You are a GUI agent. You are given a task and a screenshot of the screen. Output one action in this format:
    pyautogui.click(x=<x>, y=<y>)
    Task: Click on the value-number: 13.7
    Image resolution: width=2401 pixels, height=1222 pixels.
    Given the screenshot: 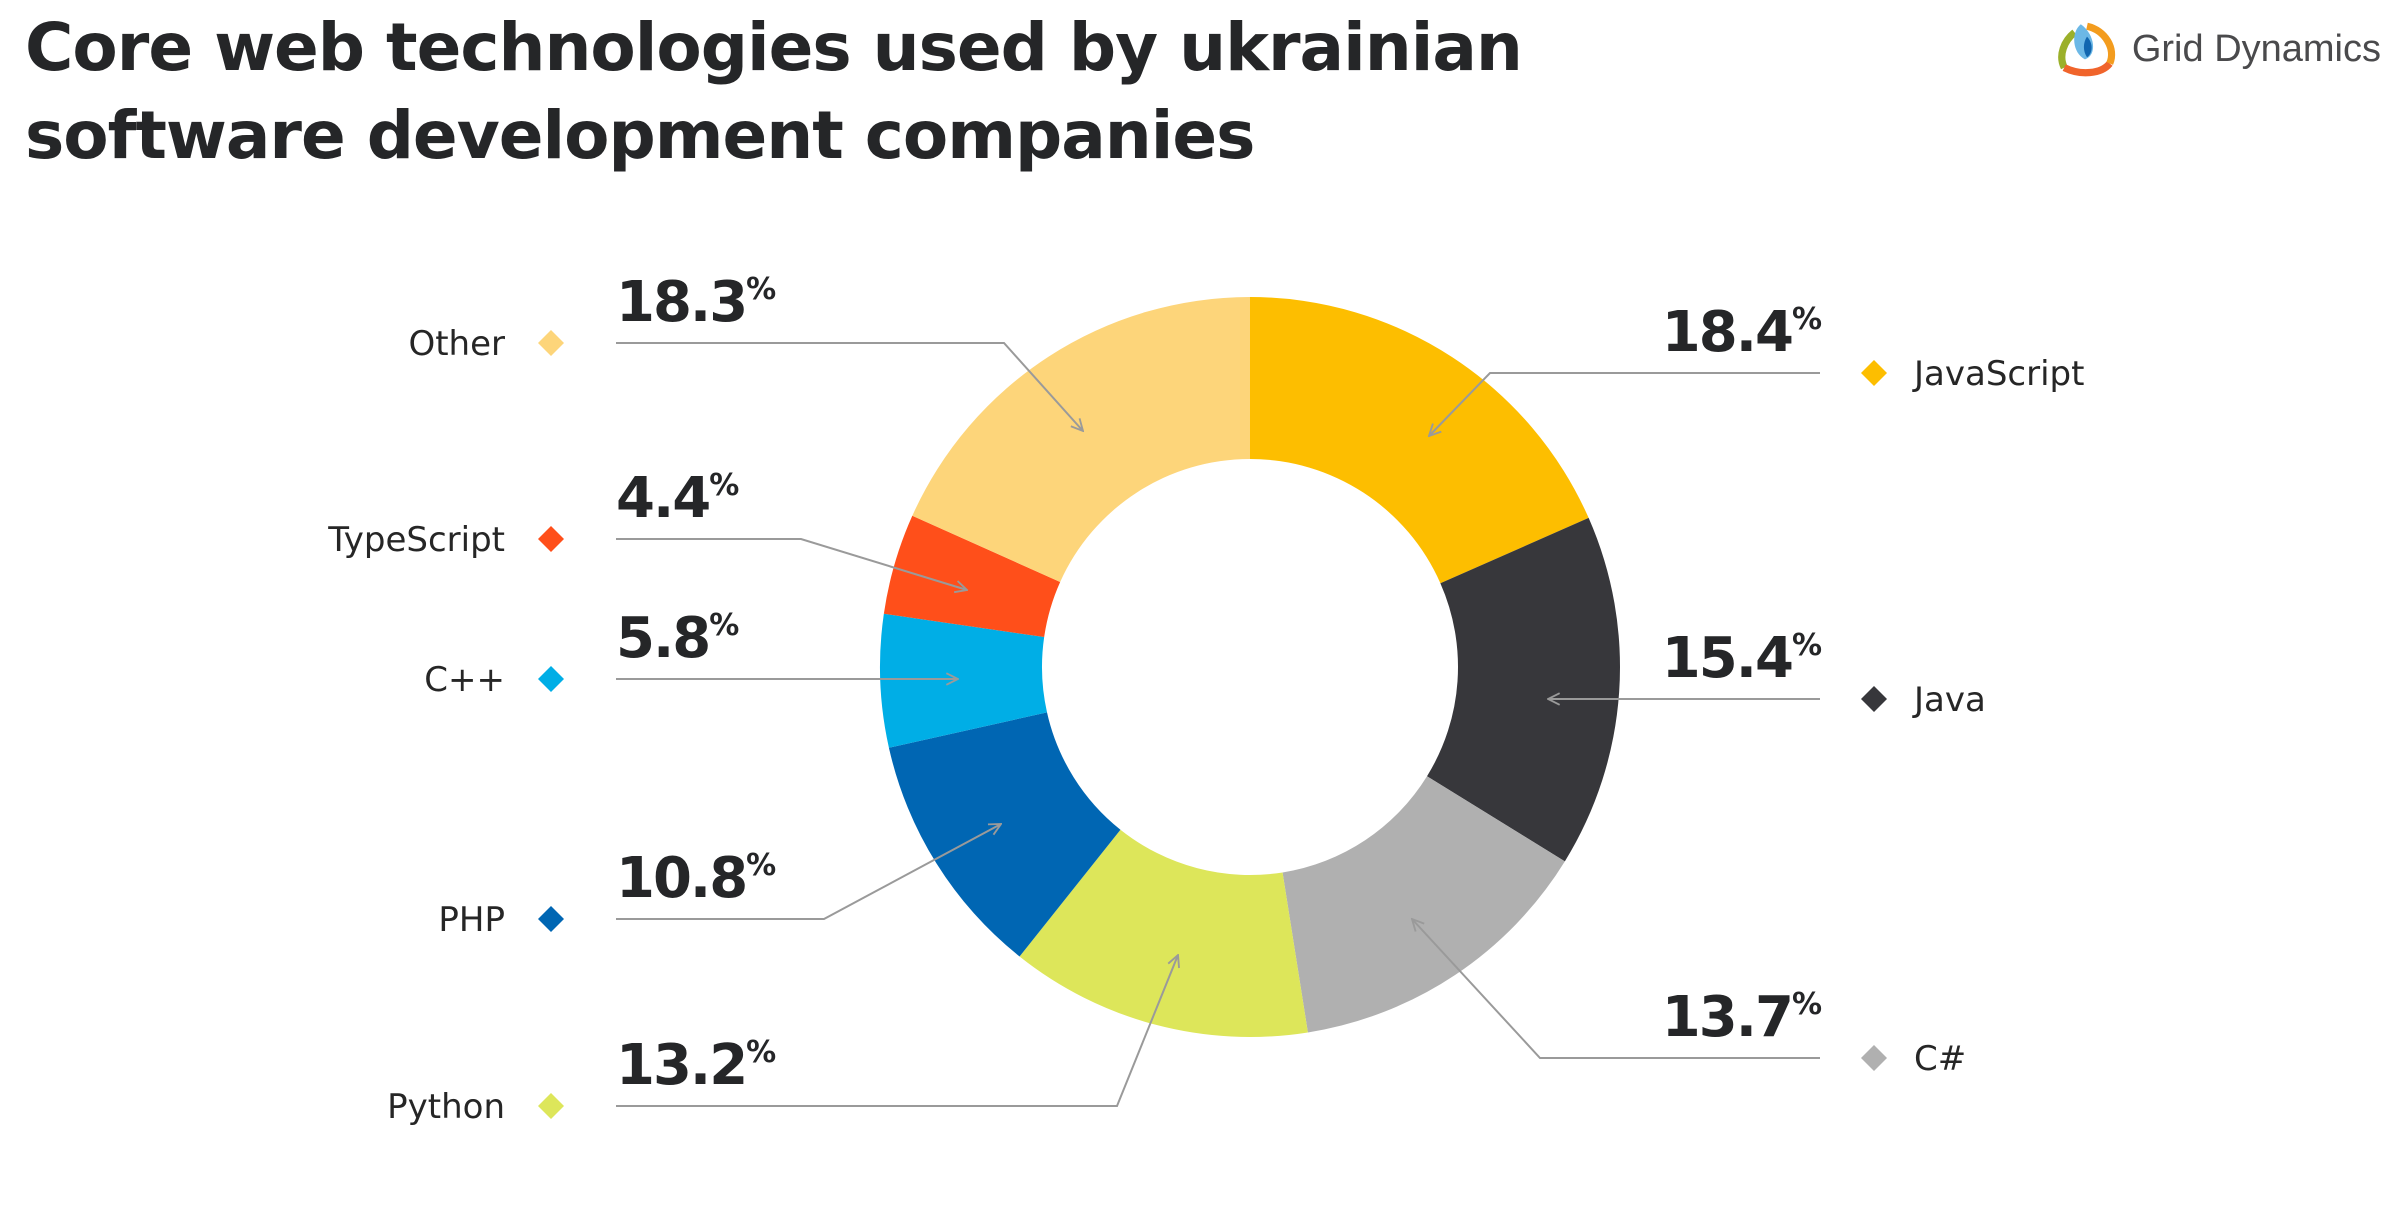 What is the action you would take?
    pyautogui.click(x=1727, y=1017)
    